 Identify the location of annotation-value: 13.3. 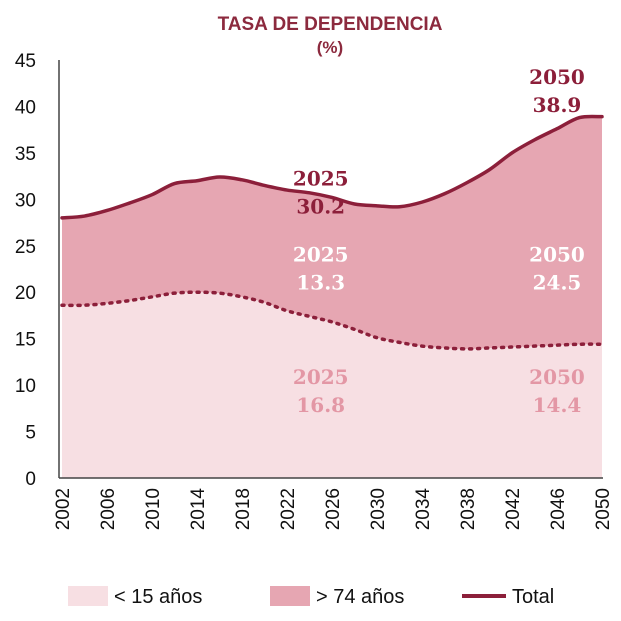
(320, 283).